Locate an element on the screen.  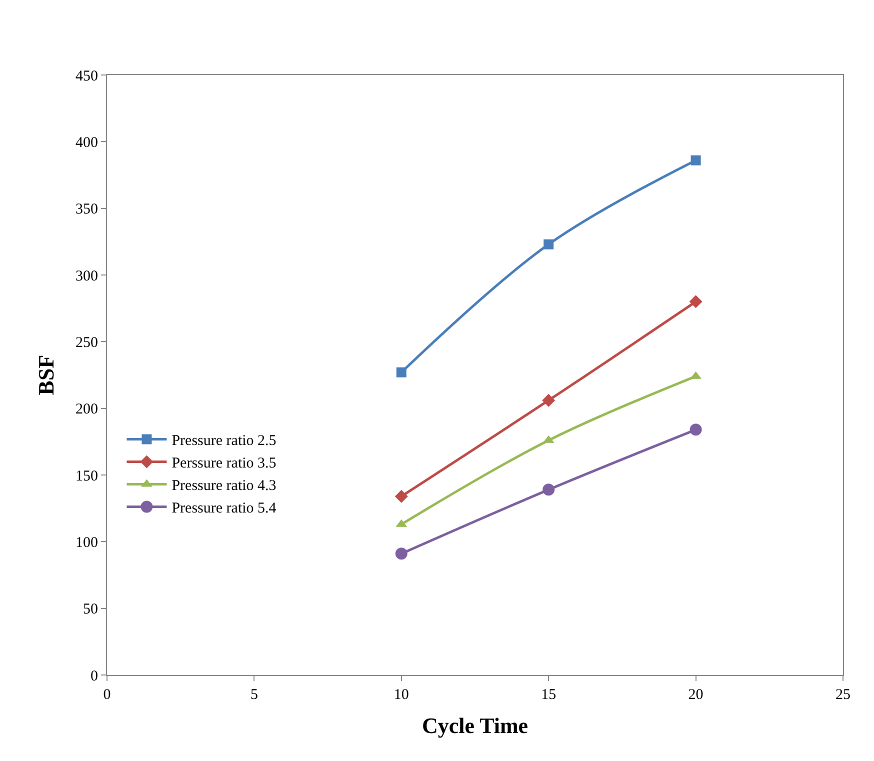
y-tick-label: 400 is located at coordinates (87, 142).